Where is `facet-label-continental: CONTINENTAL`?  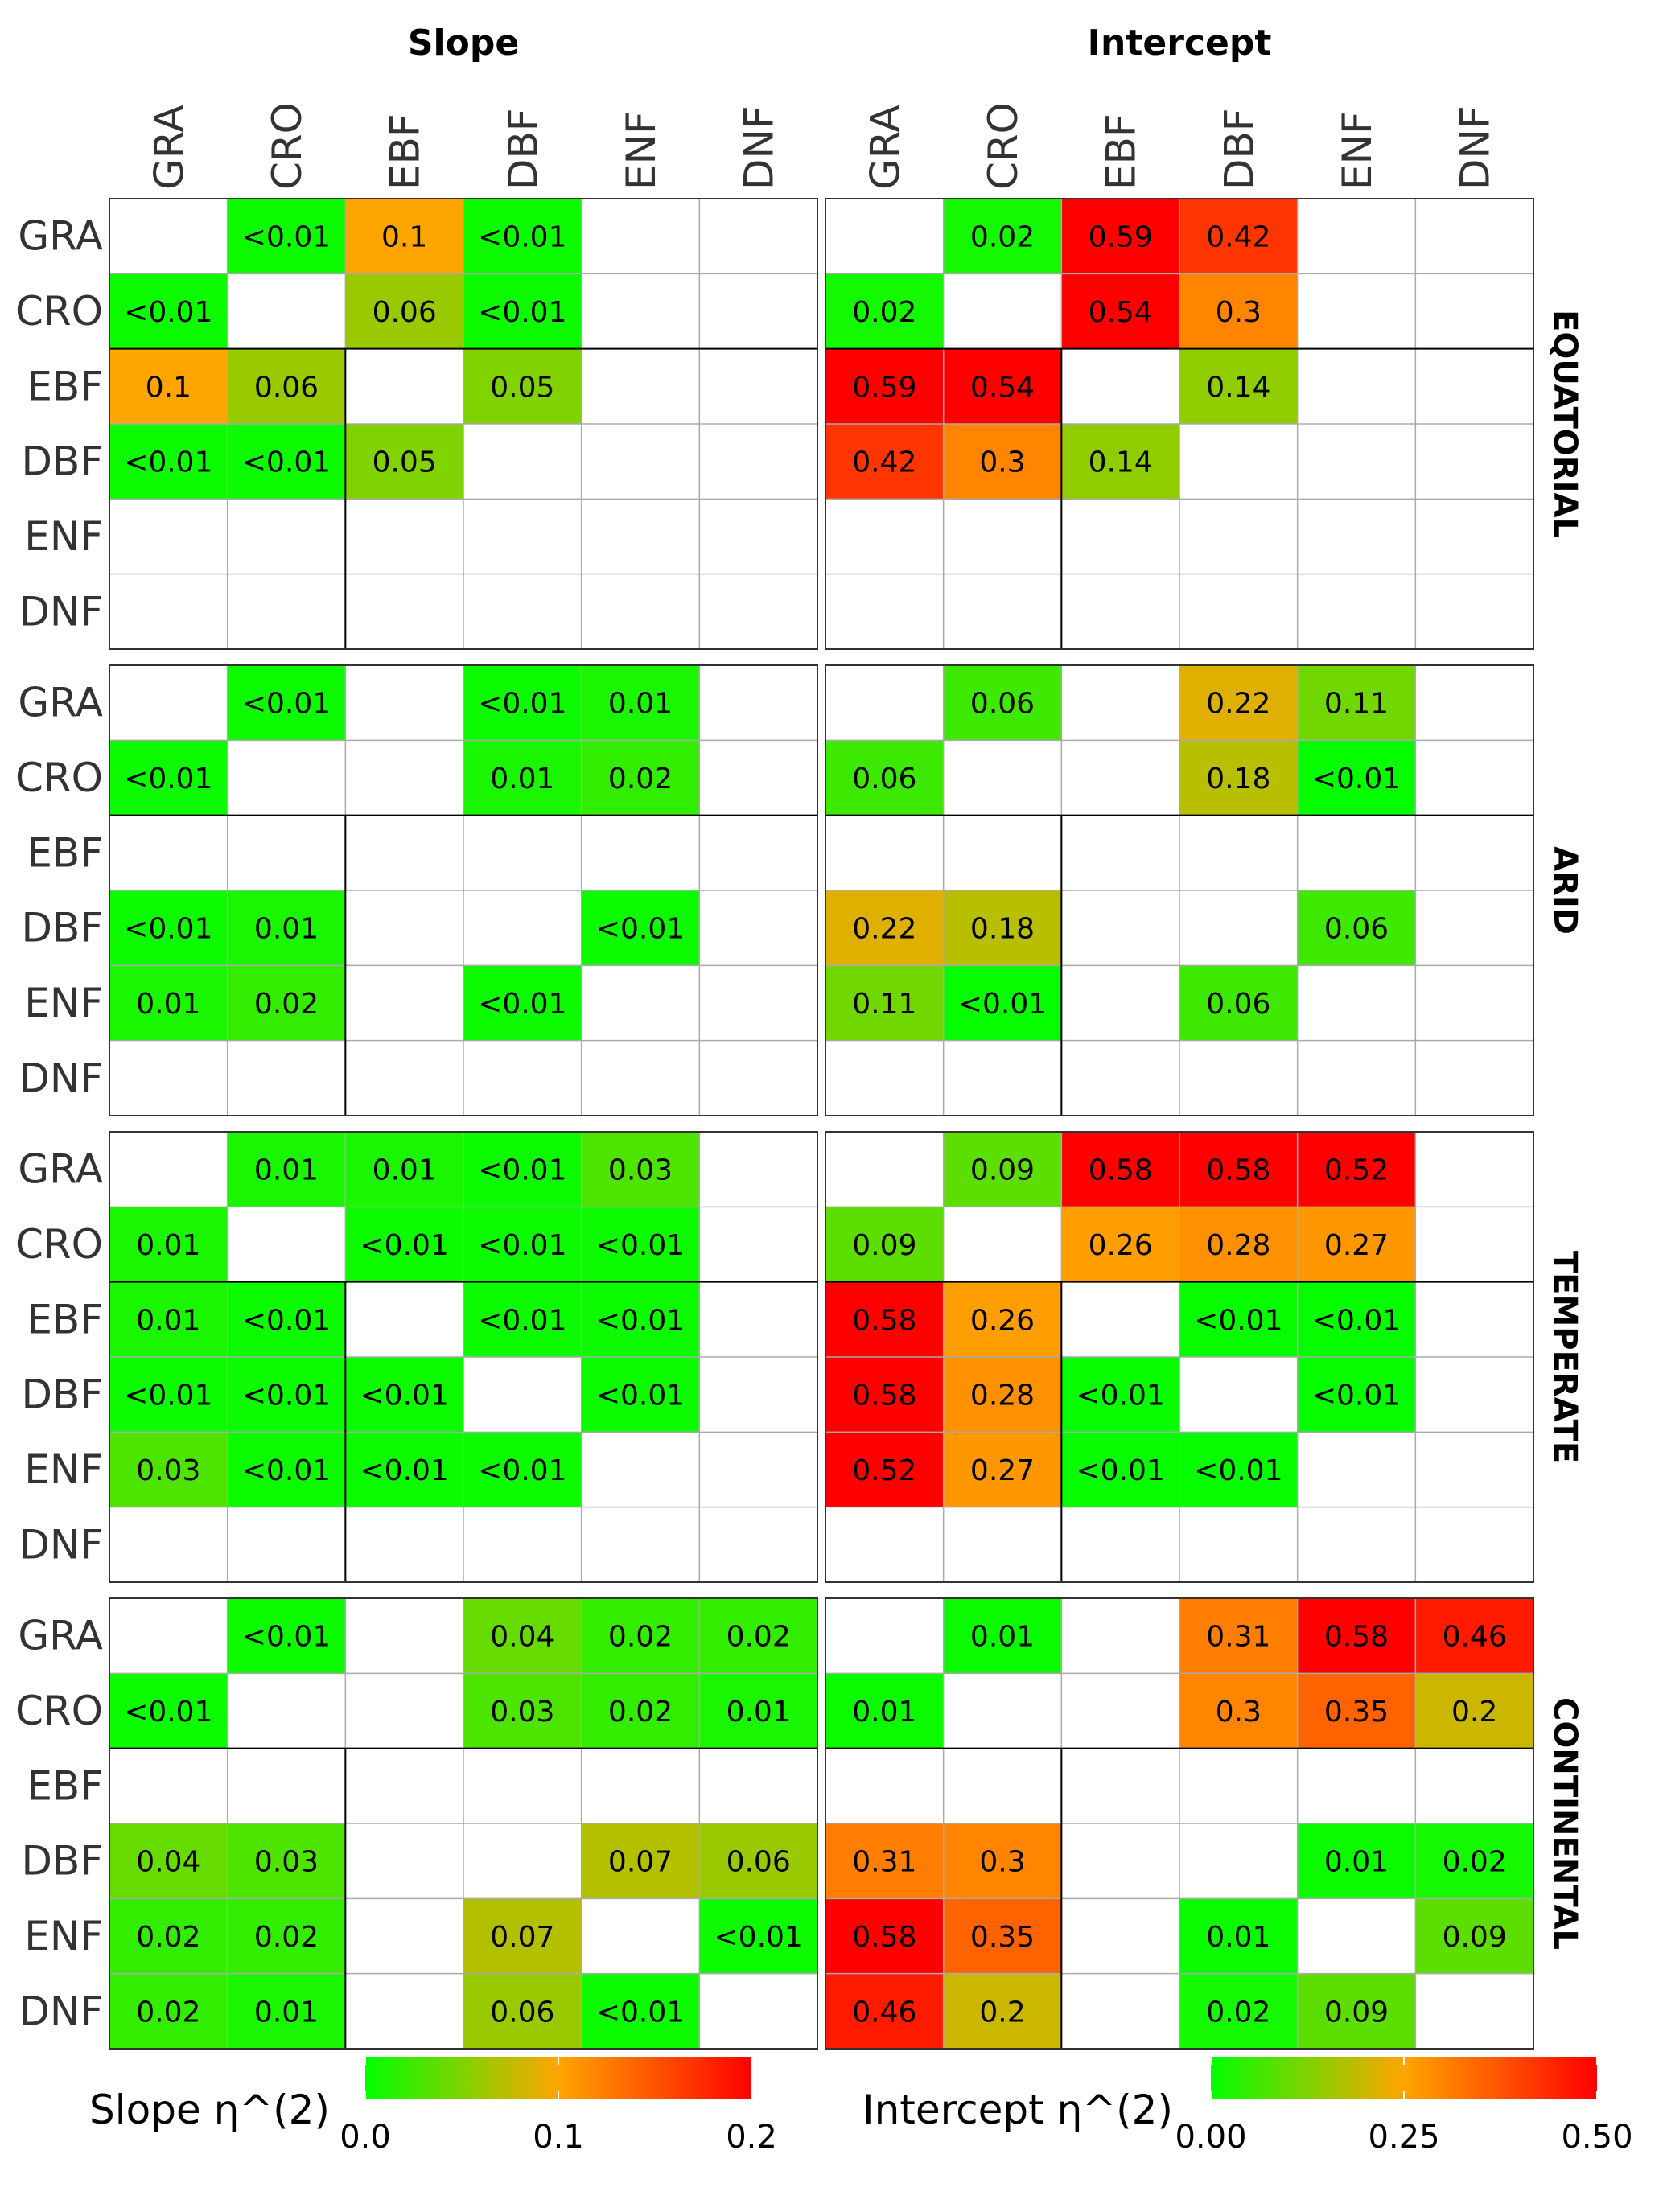
facet-label-continental: CONTINENTAL is located at coordinates (1565, 1823).